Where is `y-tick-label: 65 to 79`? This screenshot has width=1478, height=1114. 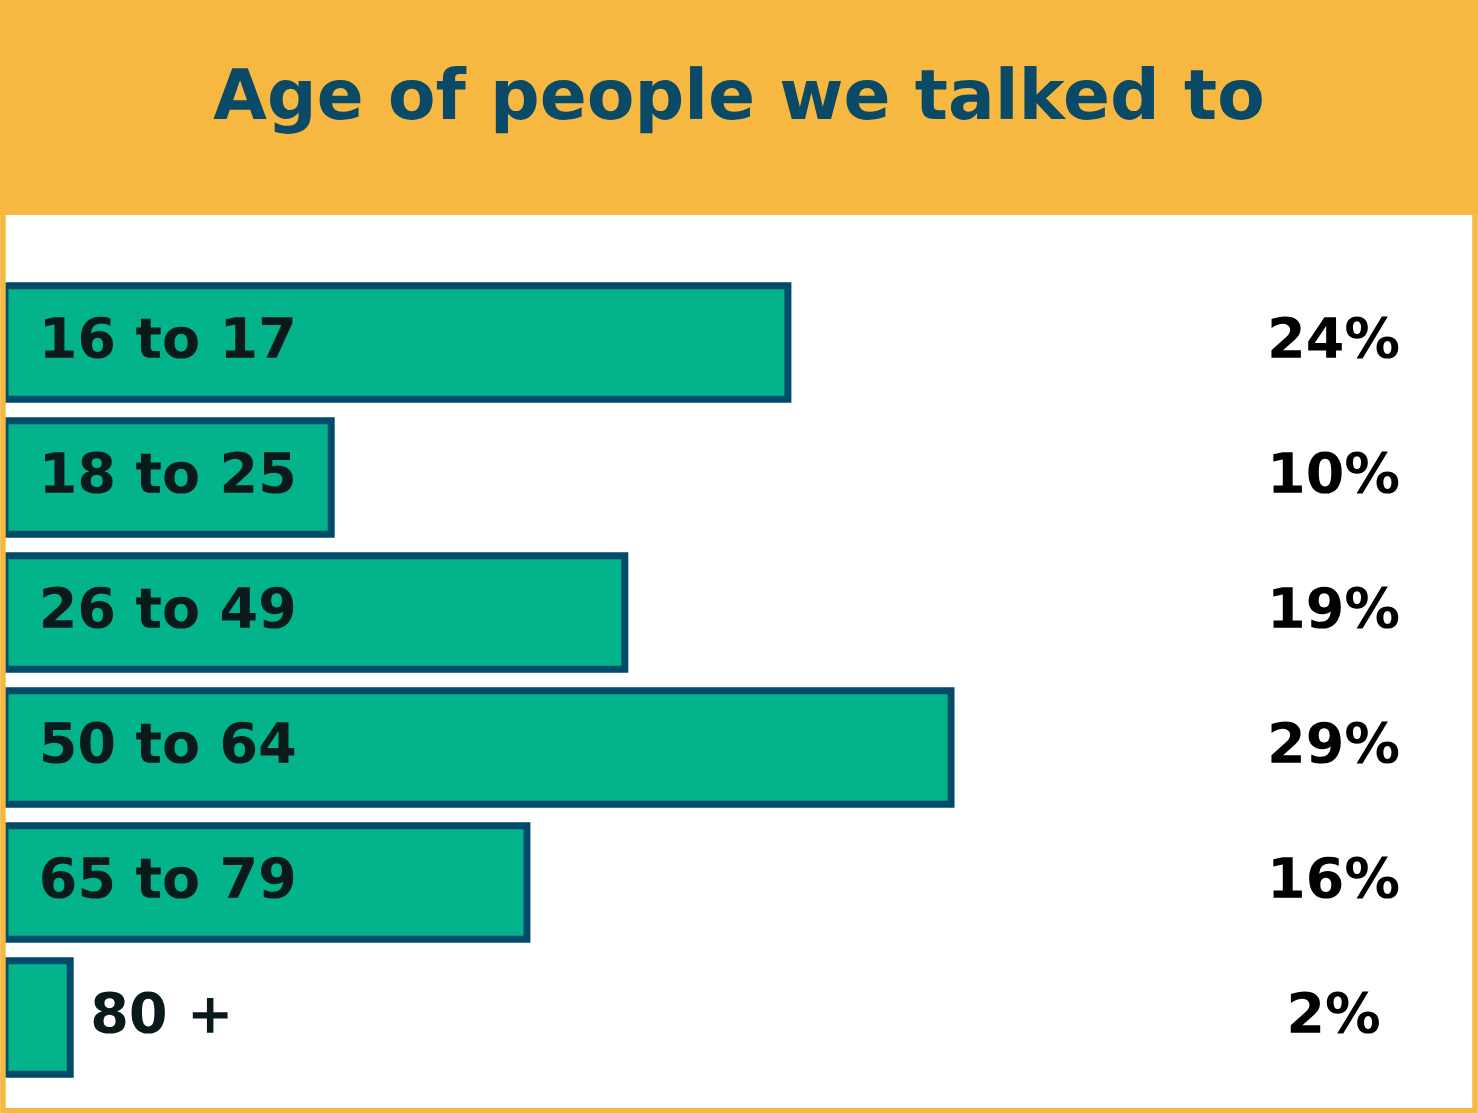
y-tick-label: 65 to 79 is located at coordinates (168, 877).